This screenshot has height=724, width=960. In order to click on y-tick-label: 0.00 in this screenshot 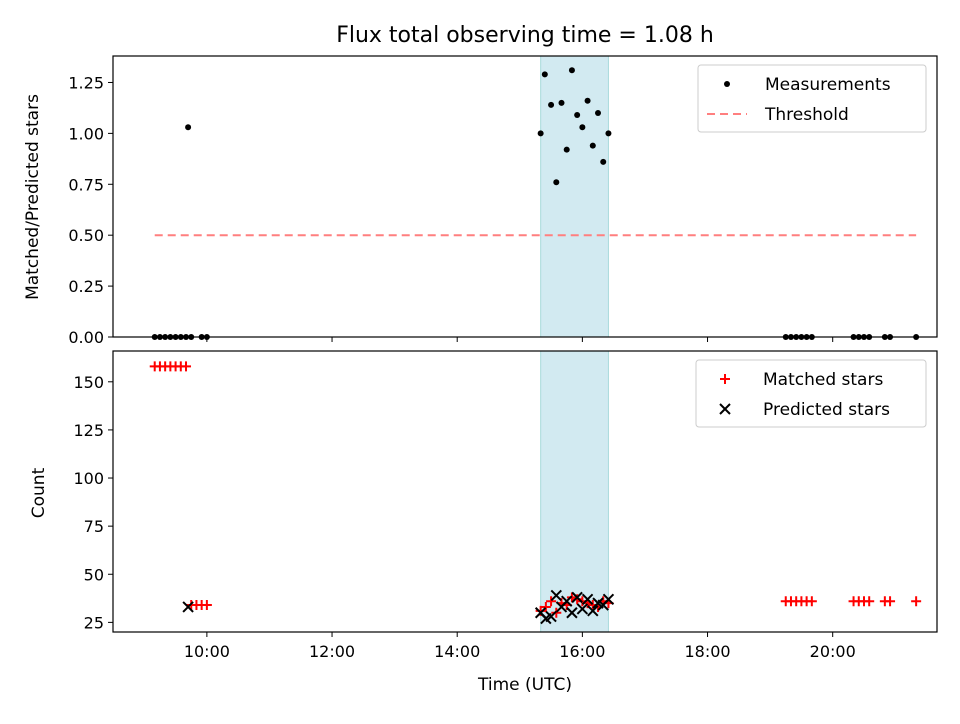, I will do `click(86, 337)`.